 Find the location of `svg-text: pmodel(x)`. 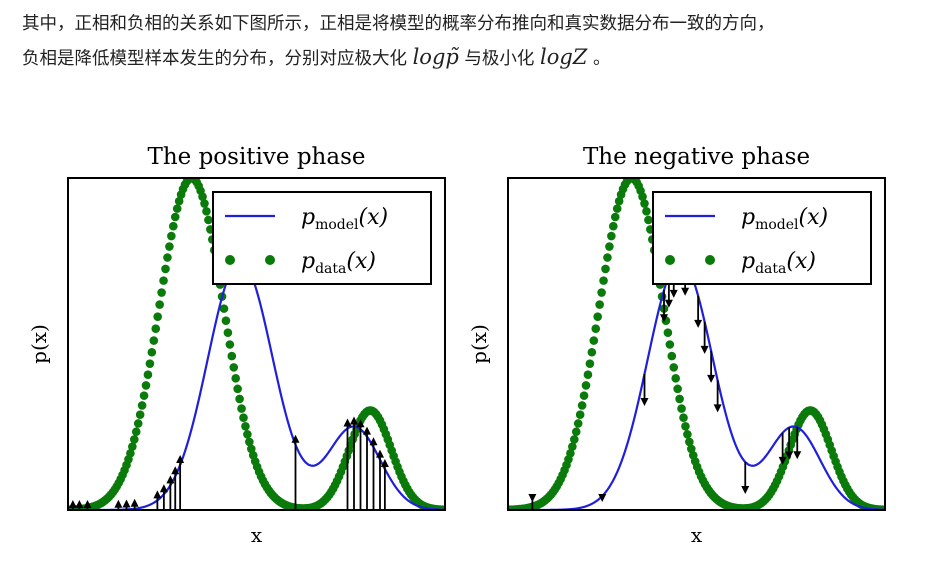

svg-text: pmodel(x) is located at coordinates (344, 219).